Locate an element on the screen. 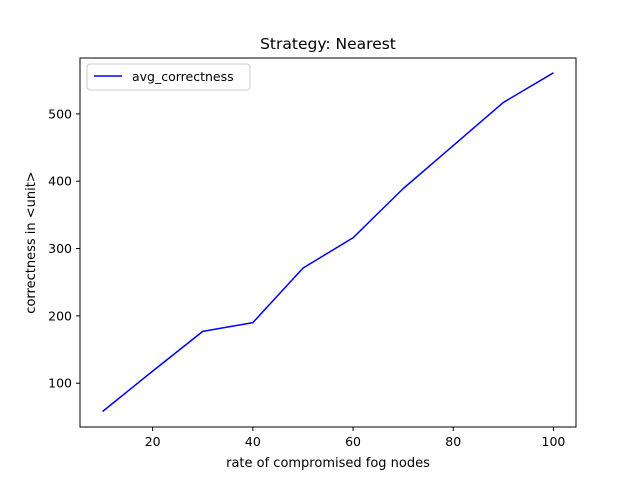 The width and height of the screenshot is (640, 480). y-tick-label: 500 is located at coordinates (60, 113).